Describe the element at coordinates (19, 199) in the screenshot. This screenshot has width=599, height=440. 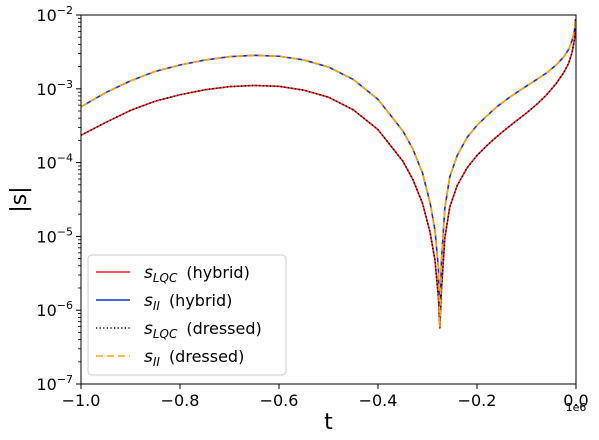
I see `y-axis-label: |s|` at that location.